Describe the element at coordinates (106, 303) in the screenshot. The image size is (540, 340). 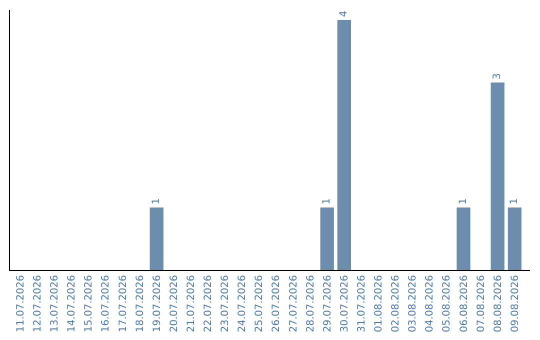
I see `x-tick-label: 16.07.2026` at that location.